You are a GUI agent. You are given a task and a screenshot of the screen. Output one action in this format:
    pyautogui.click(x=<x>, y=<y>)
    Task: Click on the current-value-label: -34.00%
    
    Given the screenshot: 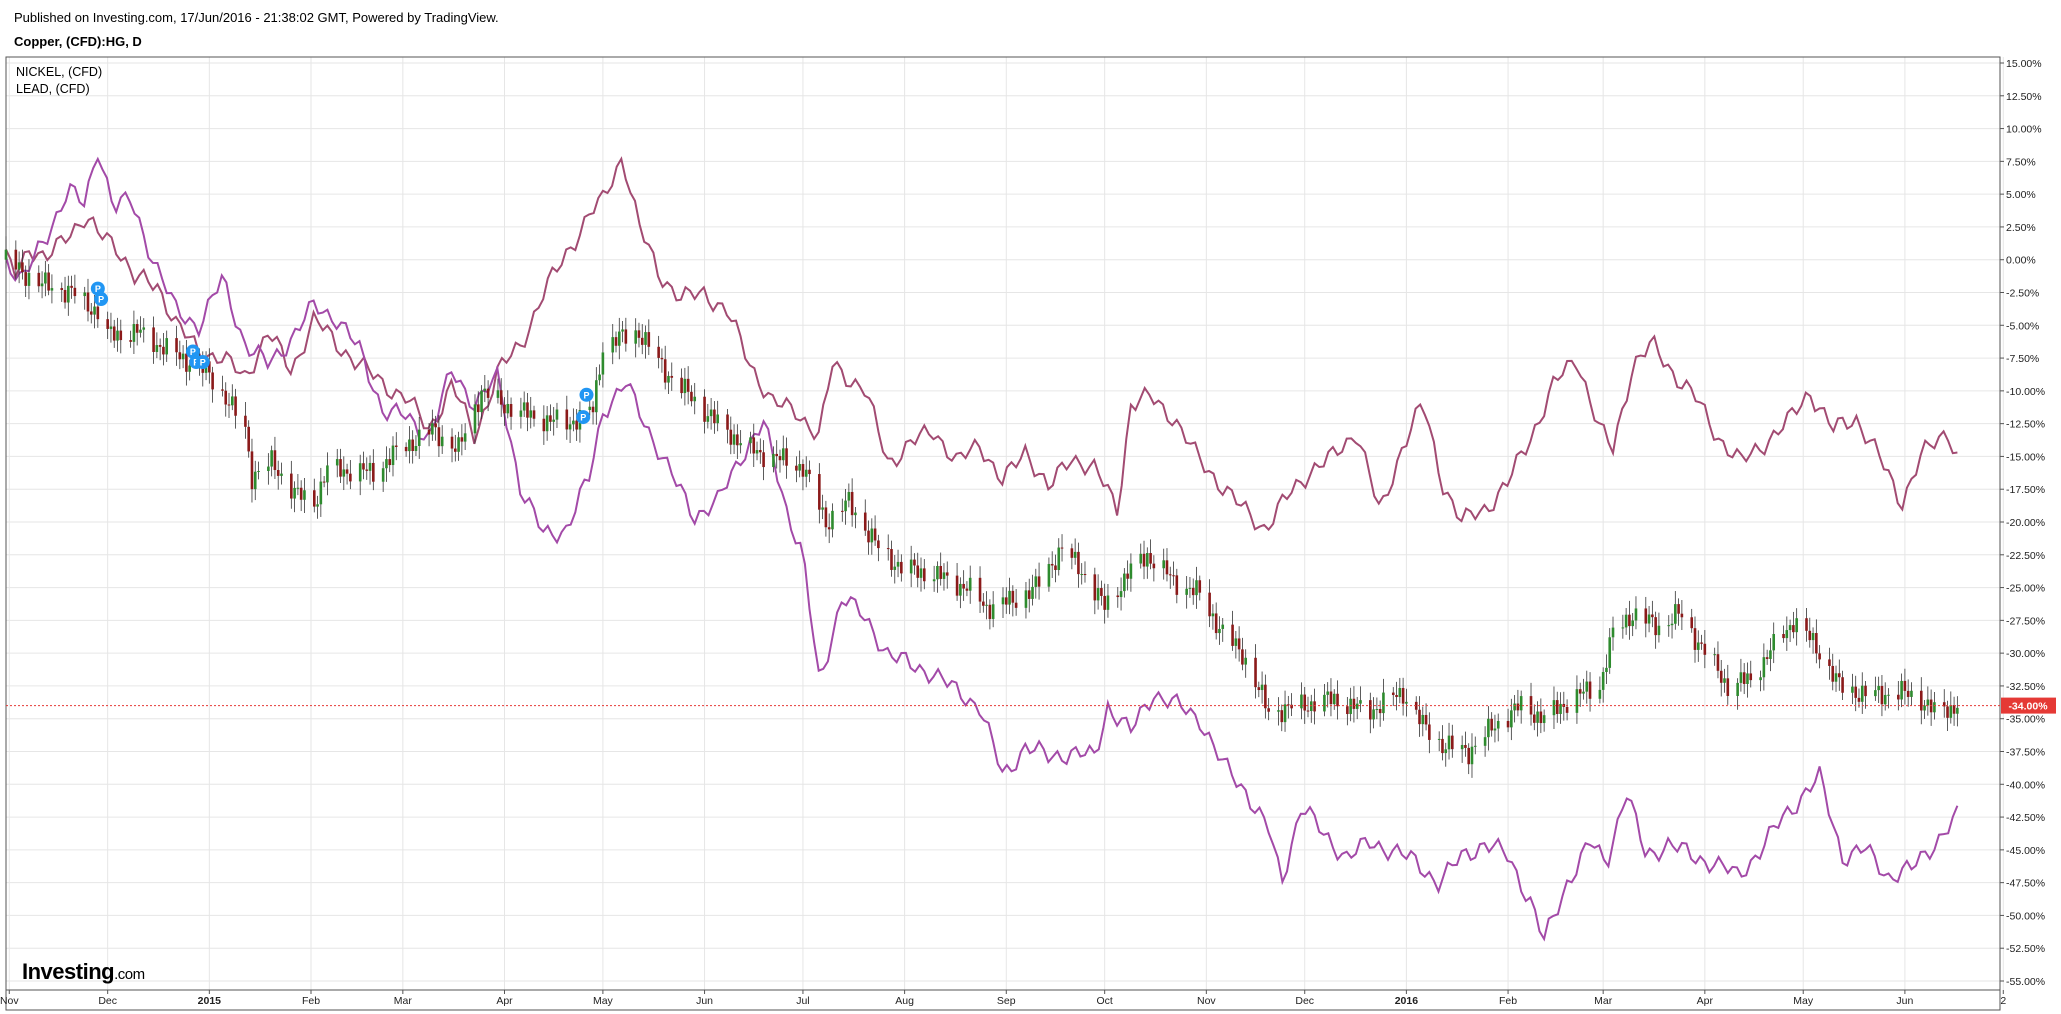 What is the action you would take?
    pyautogui.click(x=2028, y=707)
    